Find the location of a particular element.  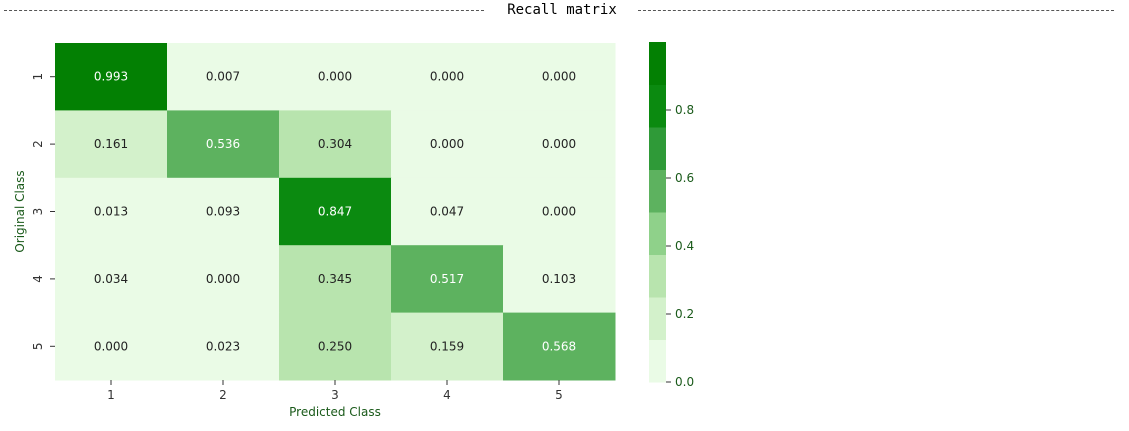

x-tick-label: 5 is located at coordinates (559, 395).